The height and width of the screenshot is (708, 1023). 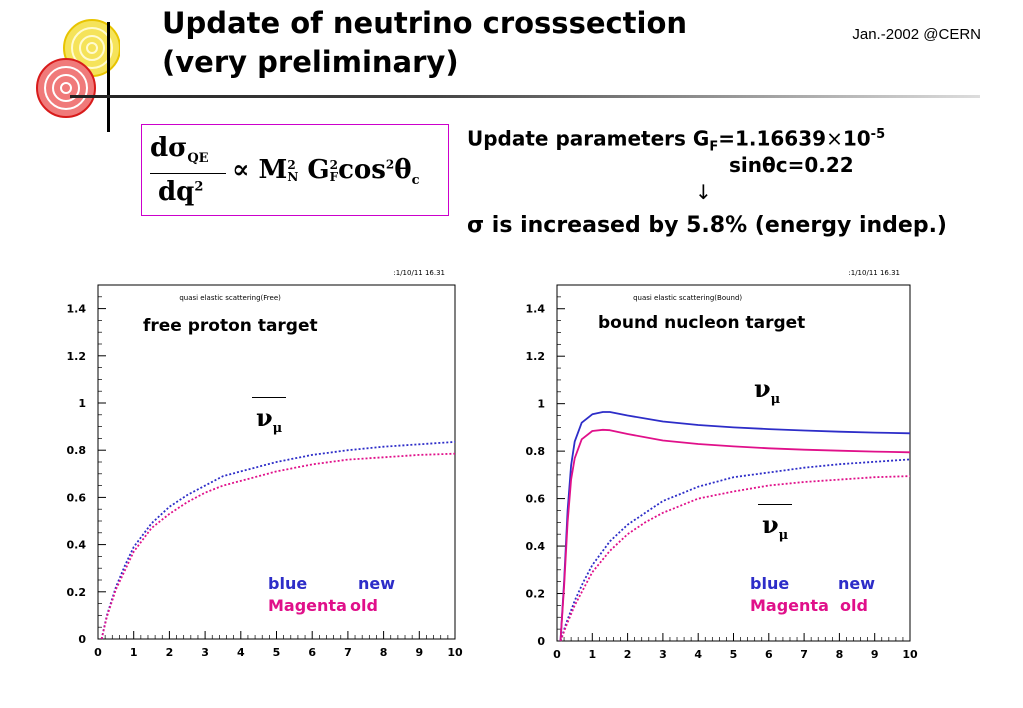 What do you see at coordinates (198, 159) in the screenshot?
I see `formula-qe: QE` at bounding box center [198, 159].